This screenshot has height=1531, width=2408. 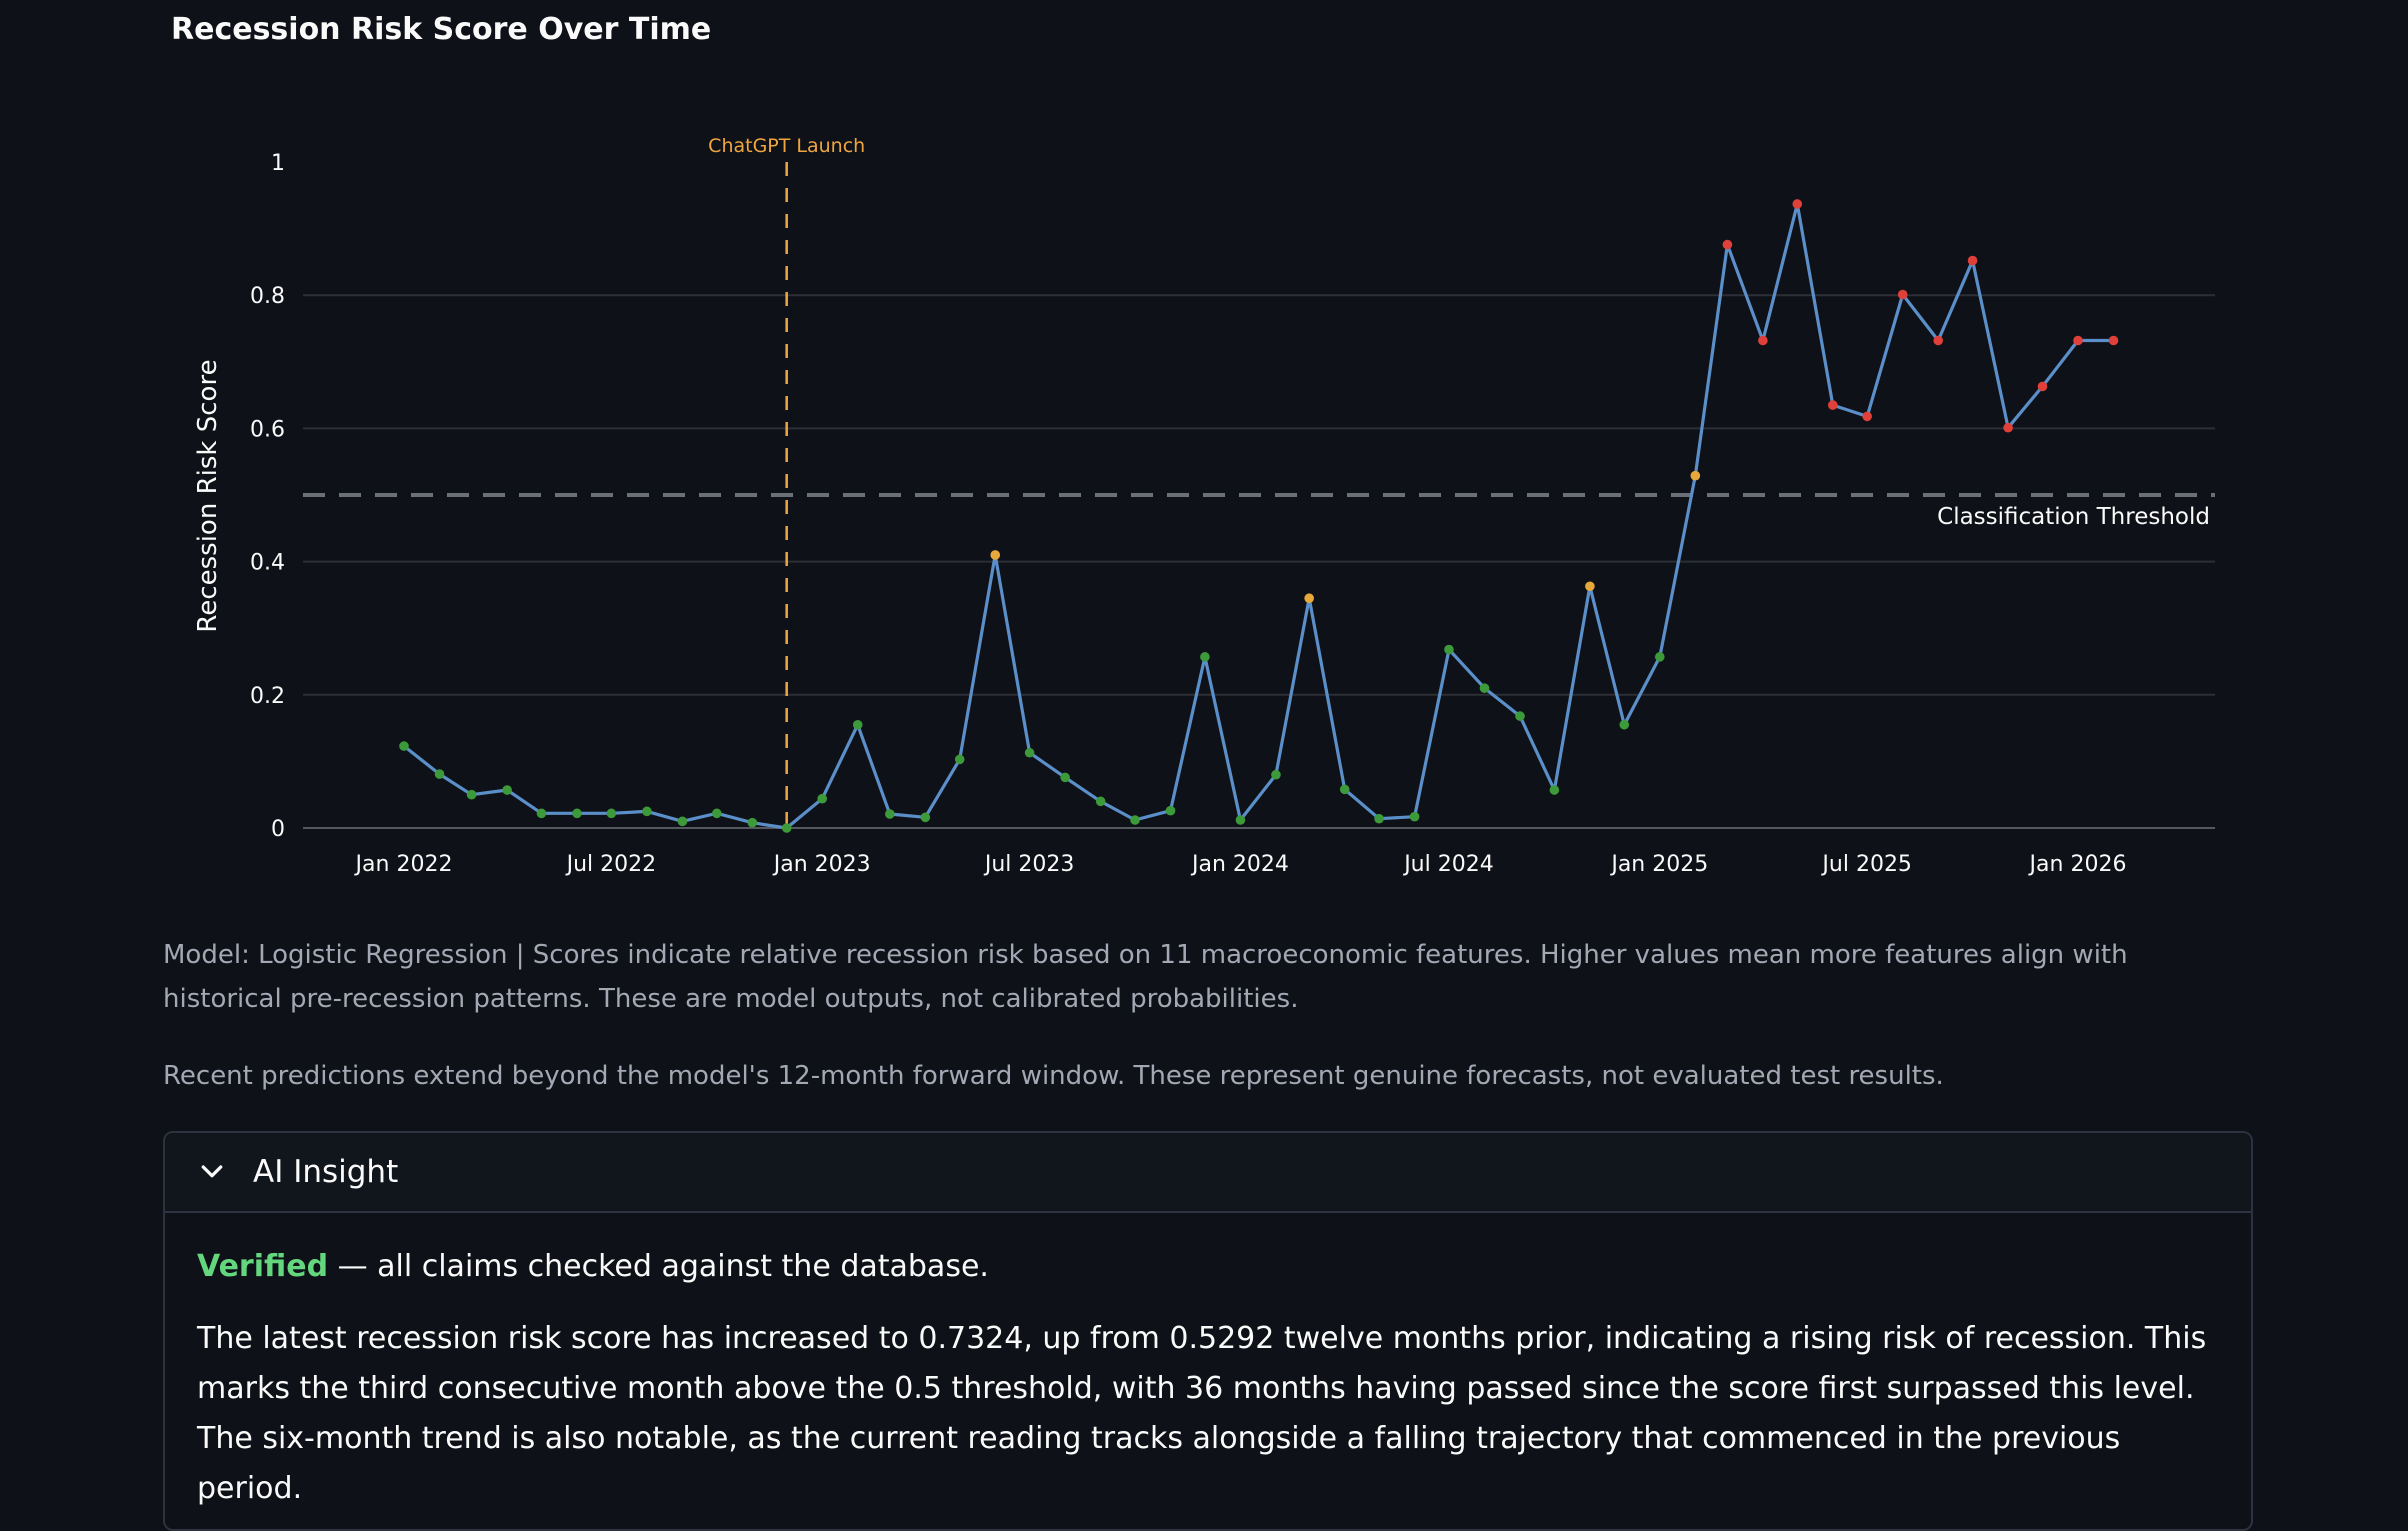 I want to click on y-tick-label: 1, so click(x=278, y=163).